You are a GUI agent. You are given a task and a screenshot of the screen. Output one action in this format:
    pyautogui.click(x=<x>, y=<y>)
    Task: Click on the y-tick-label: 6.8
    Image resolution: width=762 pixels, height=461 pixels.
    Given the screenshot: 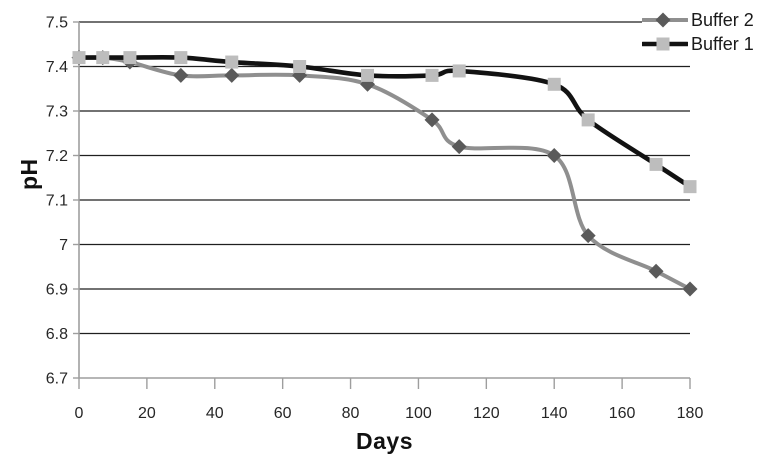 What is the action you would take?
    pyautogui.click(x=57, y=334)
    